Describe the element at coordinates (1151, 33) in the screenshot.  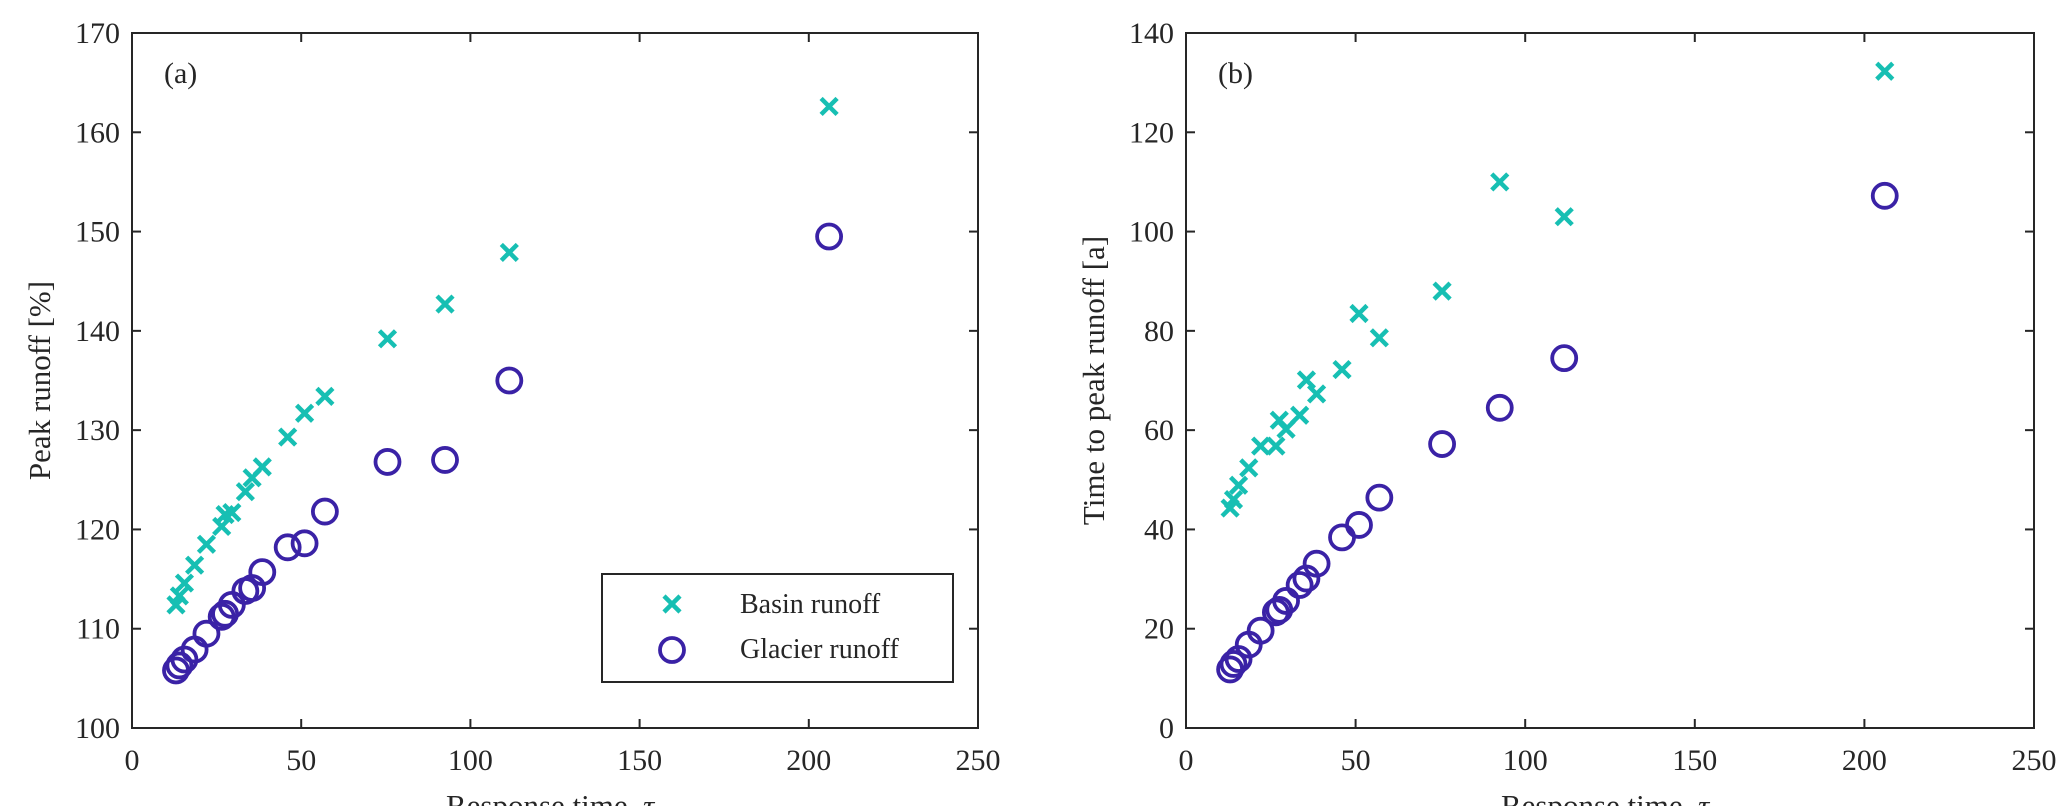
I see `y-tick-label: 140` at that location.